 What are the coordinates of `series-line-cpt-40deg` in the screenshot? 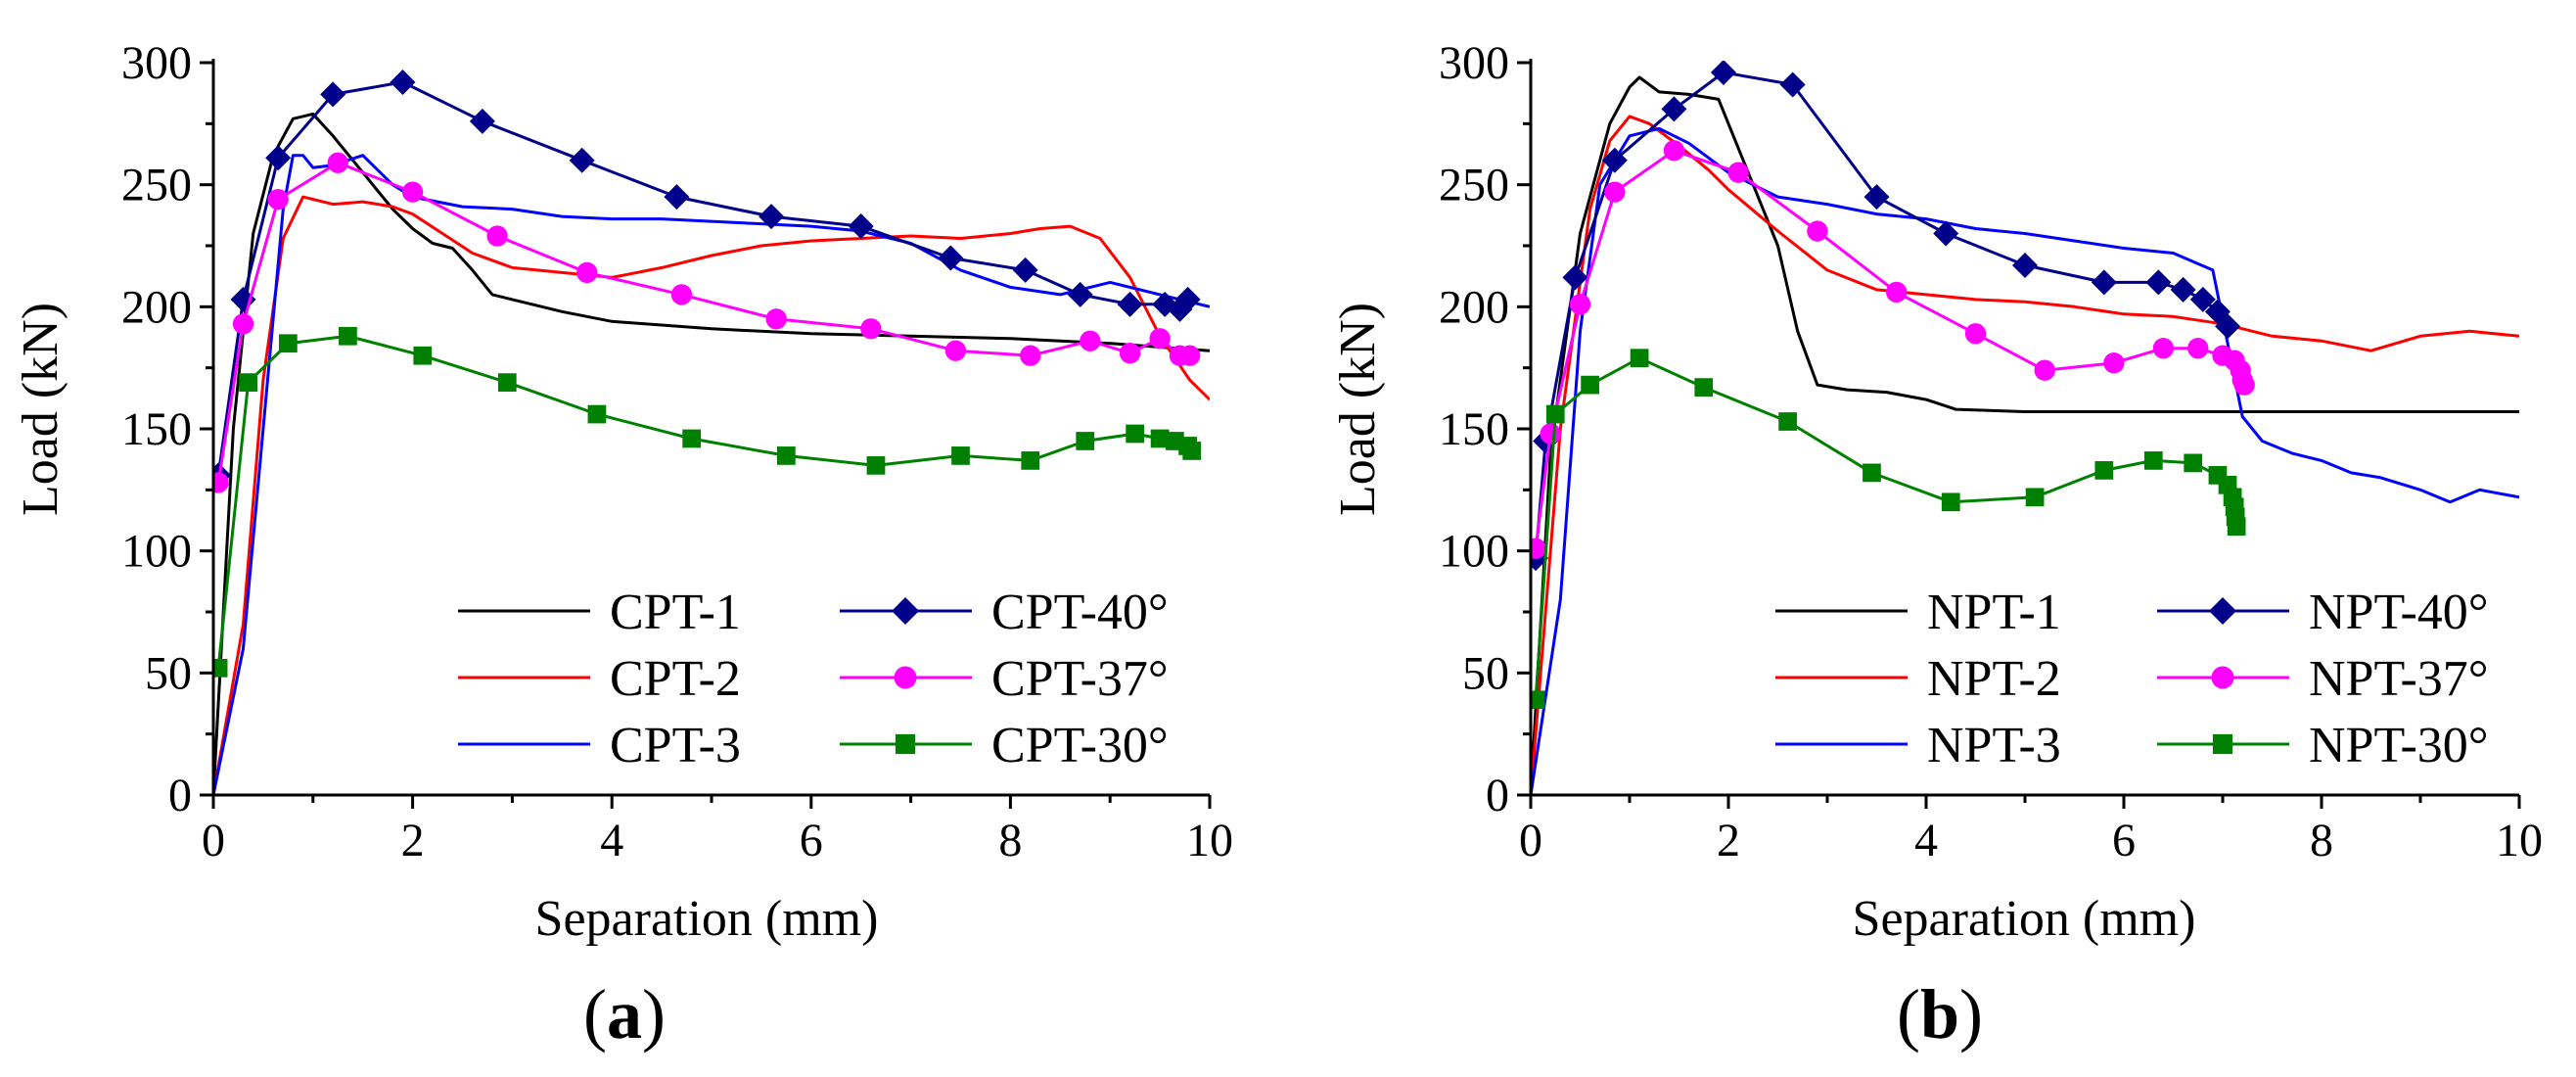 It's located at (703, 278).